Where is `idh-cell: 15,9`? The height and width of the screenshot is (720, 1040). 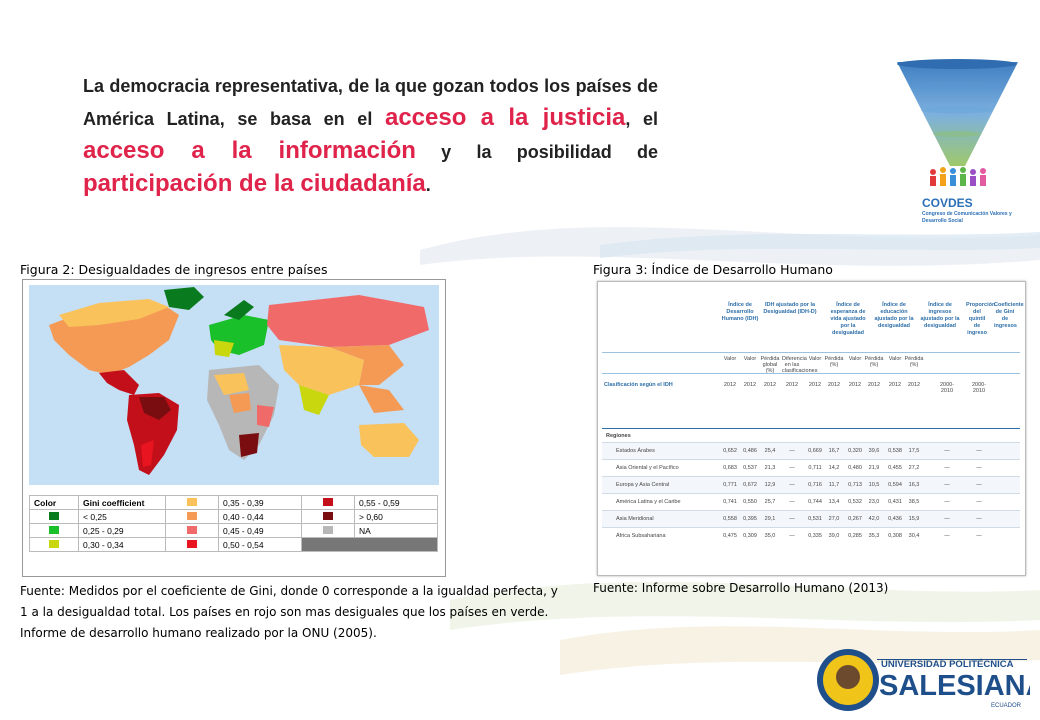
idh-cell: 15,9 is located at coordinates (914, 519).